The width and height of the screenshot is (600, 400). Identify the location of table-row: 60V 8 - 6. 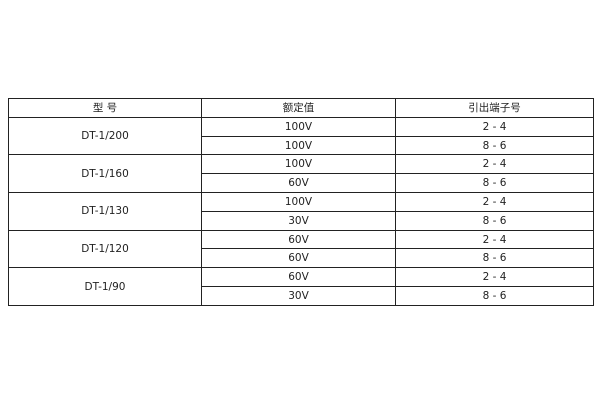
(301, 183).